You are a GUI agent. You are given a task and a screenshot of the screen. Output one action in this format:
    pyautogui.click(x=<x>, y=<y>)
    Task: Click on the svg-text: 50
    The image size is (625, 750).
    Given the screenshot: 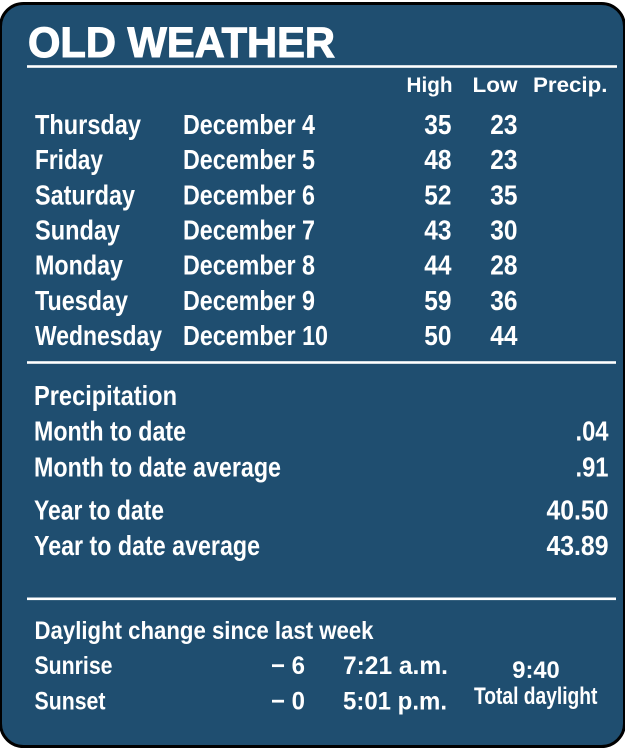 What is the action you would take?
    pyautogui.click(x=437, y=335)
    